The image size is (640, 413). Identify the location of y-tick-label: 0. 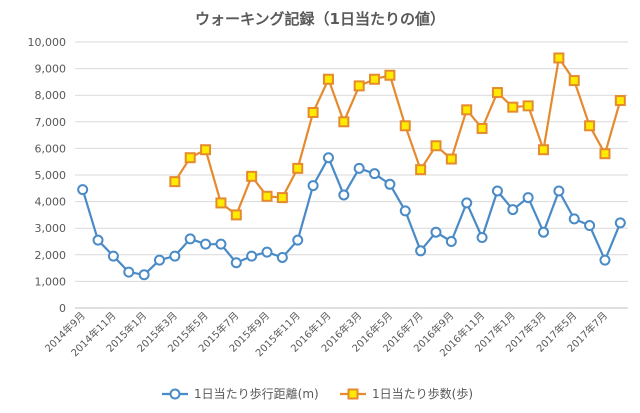
(62, 308).